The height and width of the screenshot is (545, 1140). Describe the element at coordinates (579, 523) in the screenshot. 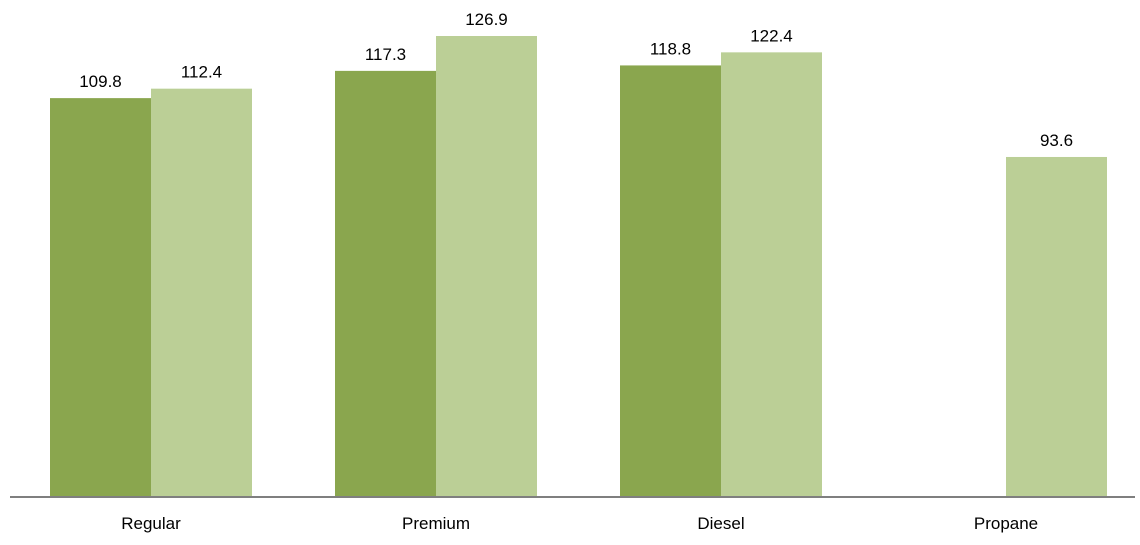

I see `x-axis-tick-labels: Regular Premium Diesel Propane` at that location.